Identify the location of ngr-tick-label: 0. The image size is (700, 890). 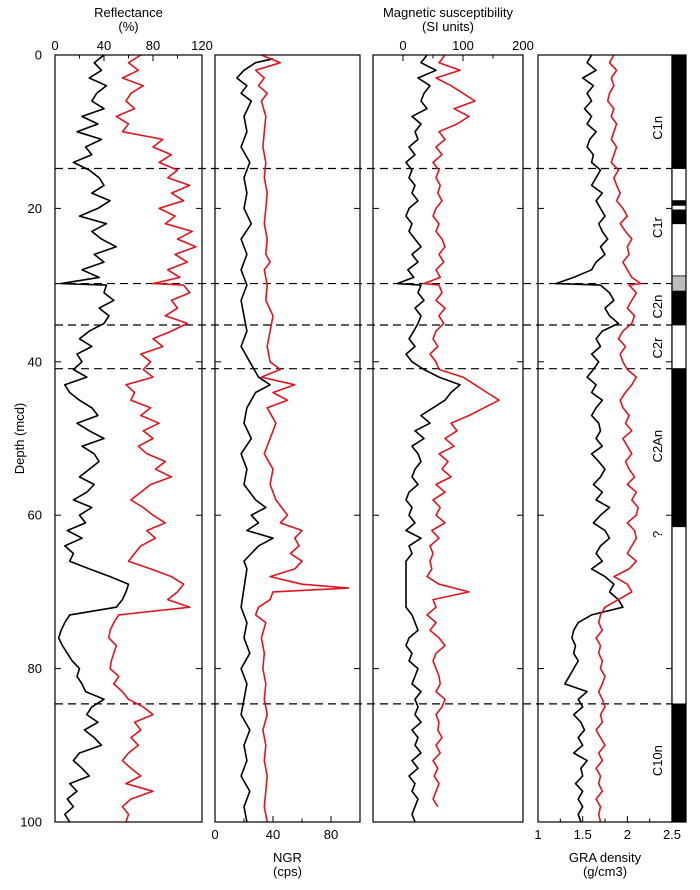
(214, 834).